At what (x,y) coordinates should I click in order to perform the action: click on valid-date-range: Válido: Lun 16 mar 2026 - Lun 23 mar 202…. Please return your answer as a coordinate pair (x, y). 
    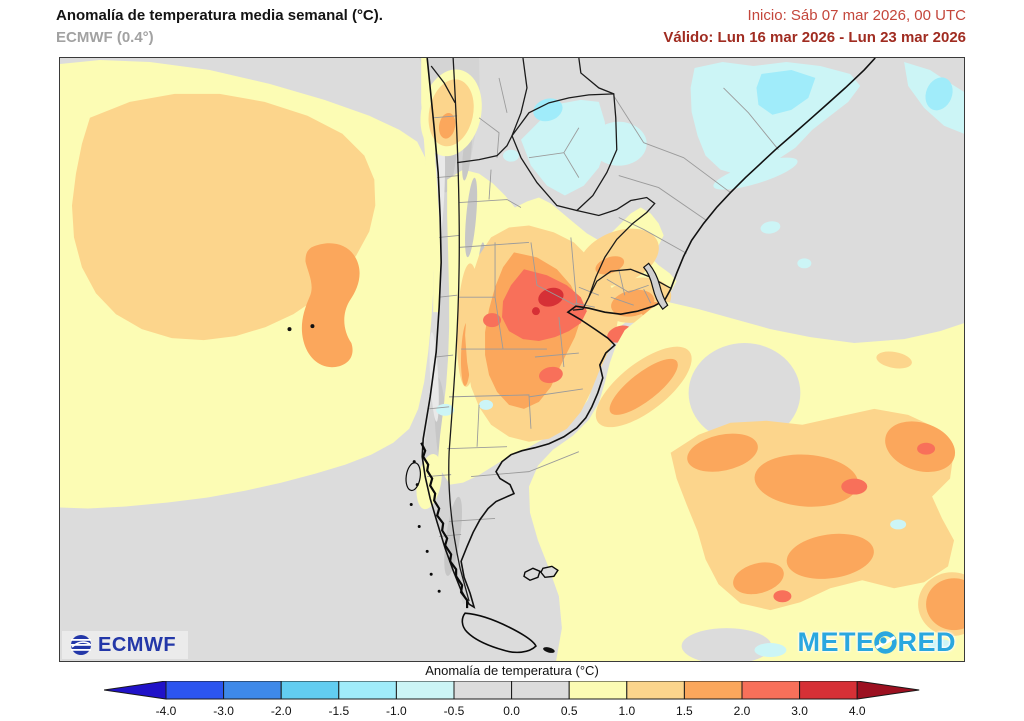
    Looking at the image, I should click on (814, 37).